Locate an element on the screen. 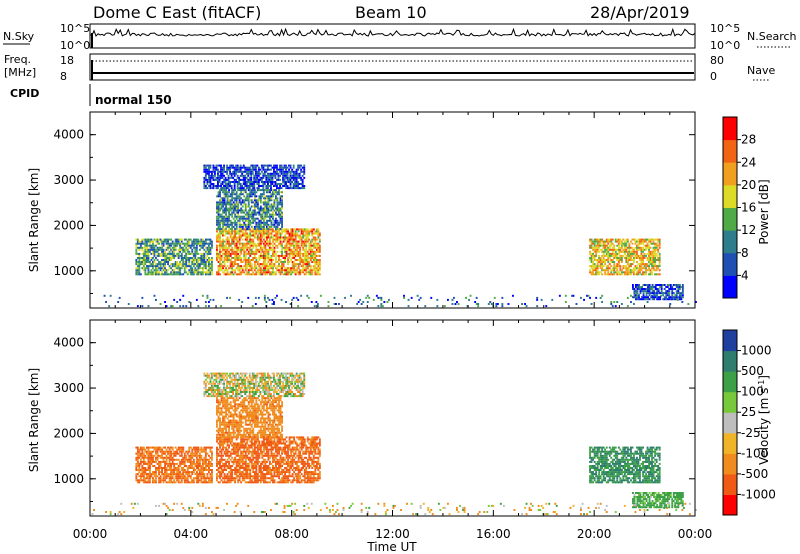  colorbar-tick-label: 8 is located at coordinates (745, 253).